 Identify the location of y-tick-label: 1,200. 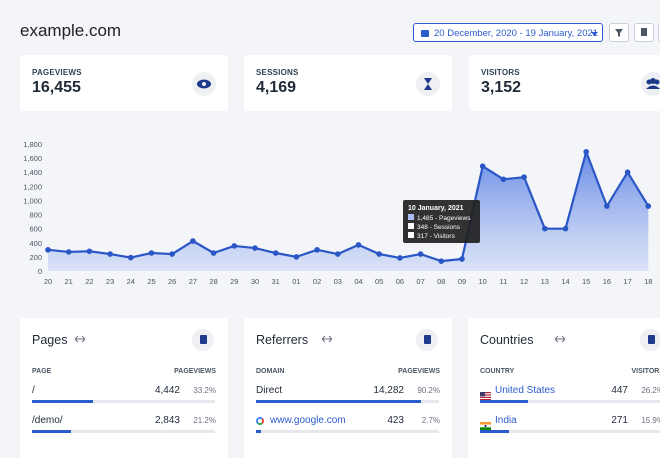
(32, 186).